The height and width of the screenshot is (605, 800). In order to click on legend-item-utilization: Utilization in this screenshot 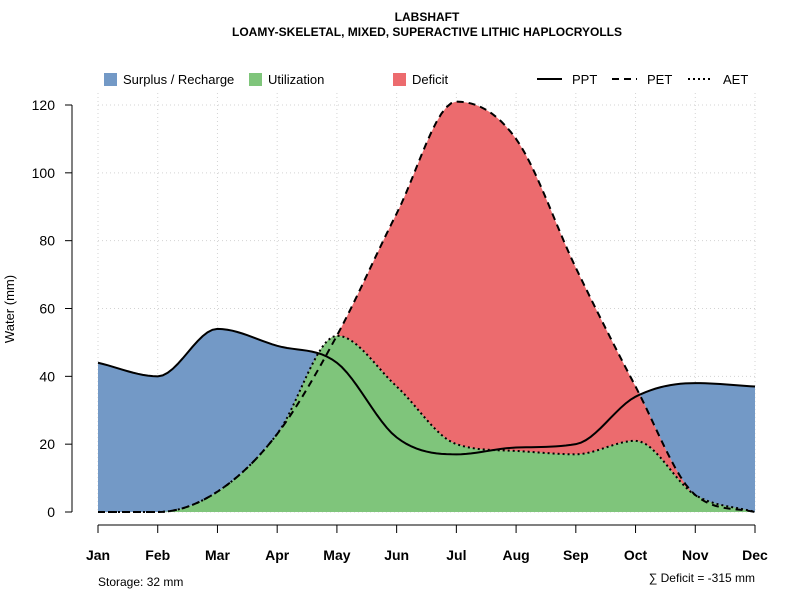, I will do `click(286, 79)`.